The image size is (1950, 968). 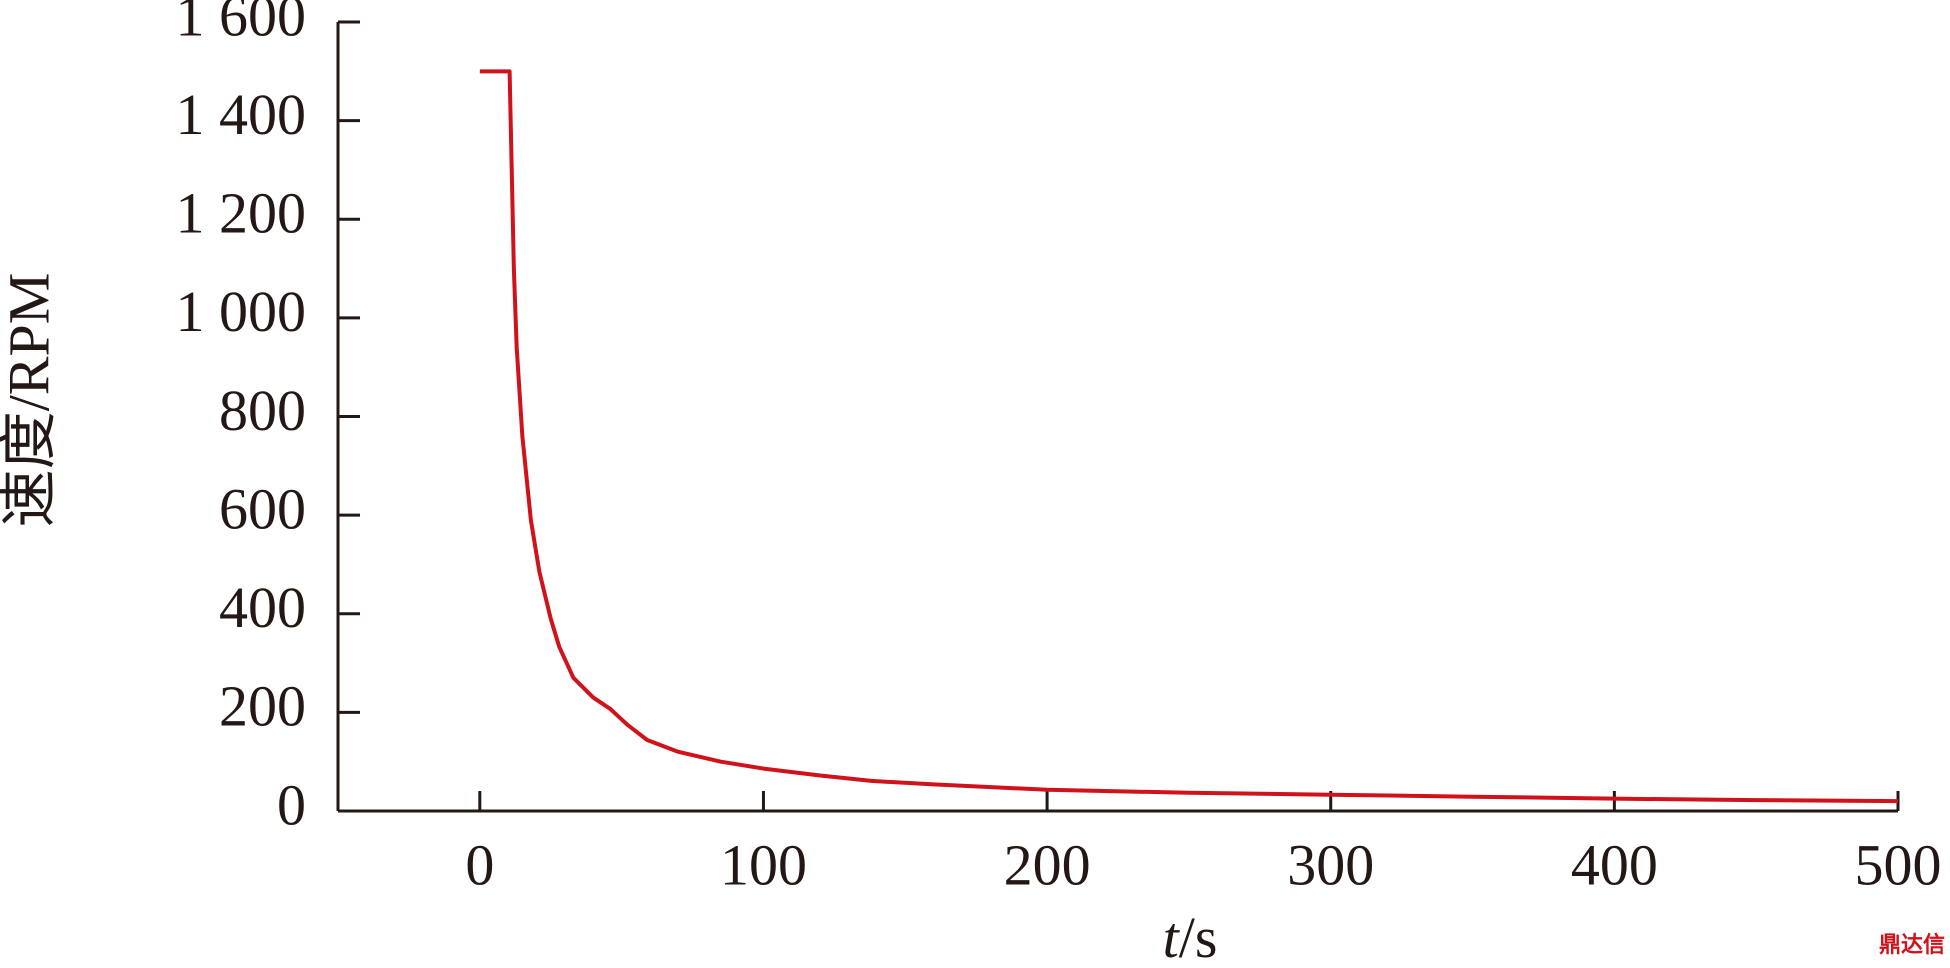 What do you see at coordinates (241, 24) in the screenshot?
I see `y-tick-label: 1 600` at bounding box center [241, 24].